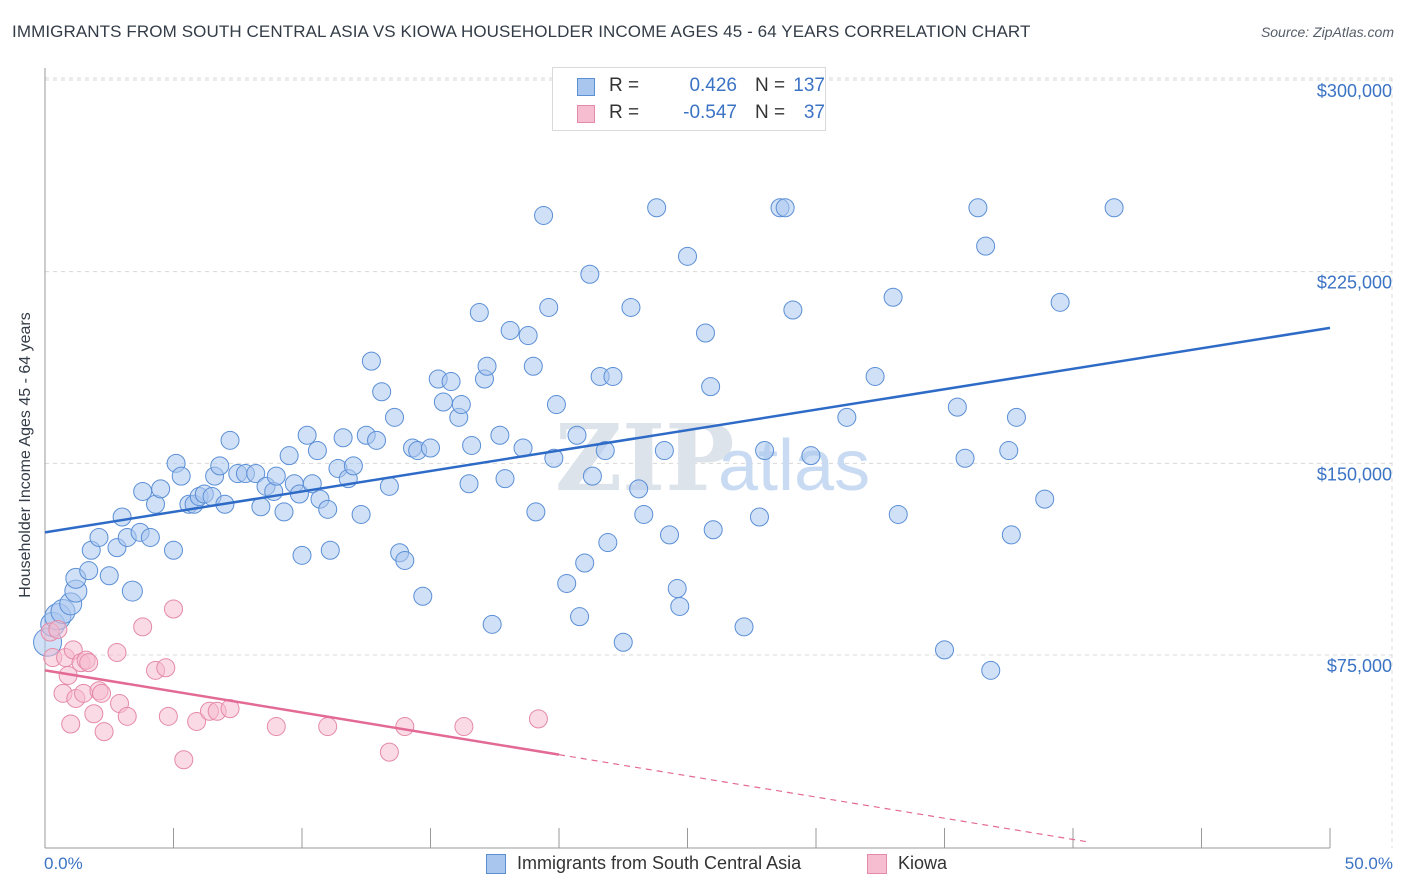 Image resolution: width=1406 pixels, height=892 pixels. Describe the element at coordinates (923, 863) in the screenshot. I see `legend-label-kiowa: Kiowa` at that location.